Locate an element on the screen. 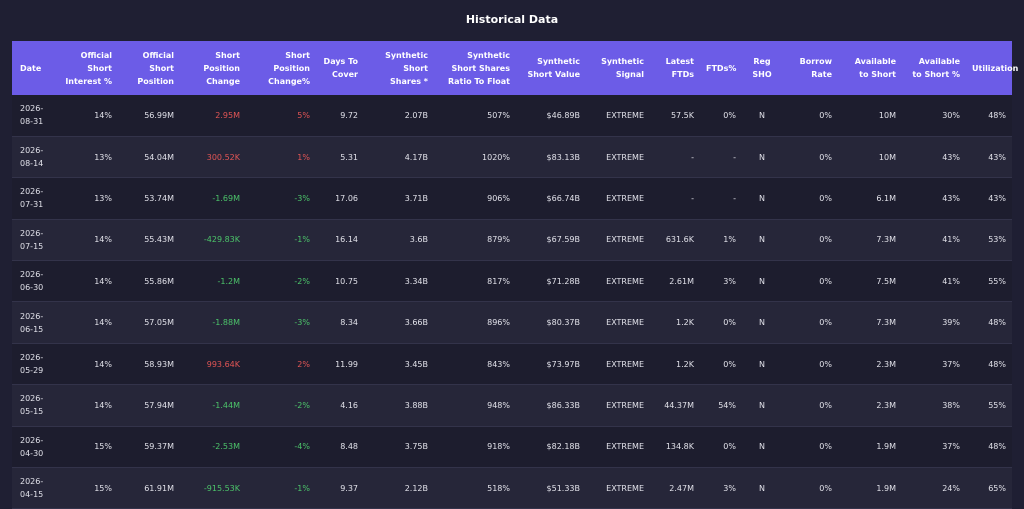 The image size is (1024, 509). col-header-ftds-pct: FTDs% is located at coordinates (721, 68).